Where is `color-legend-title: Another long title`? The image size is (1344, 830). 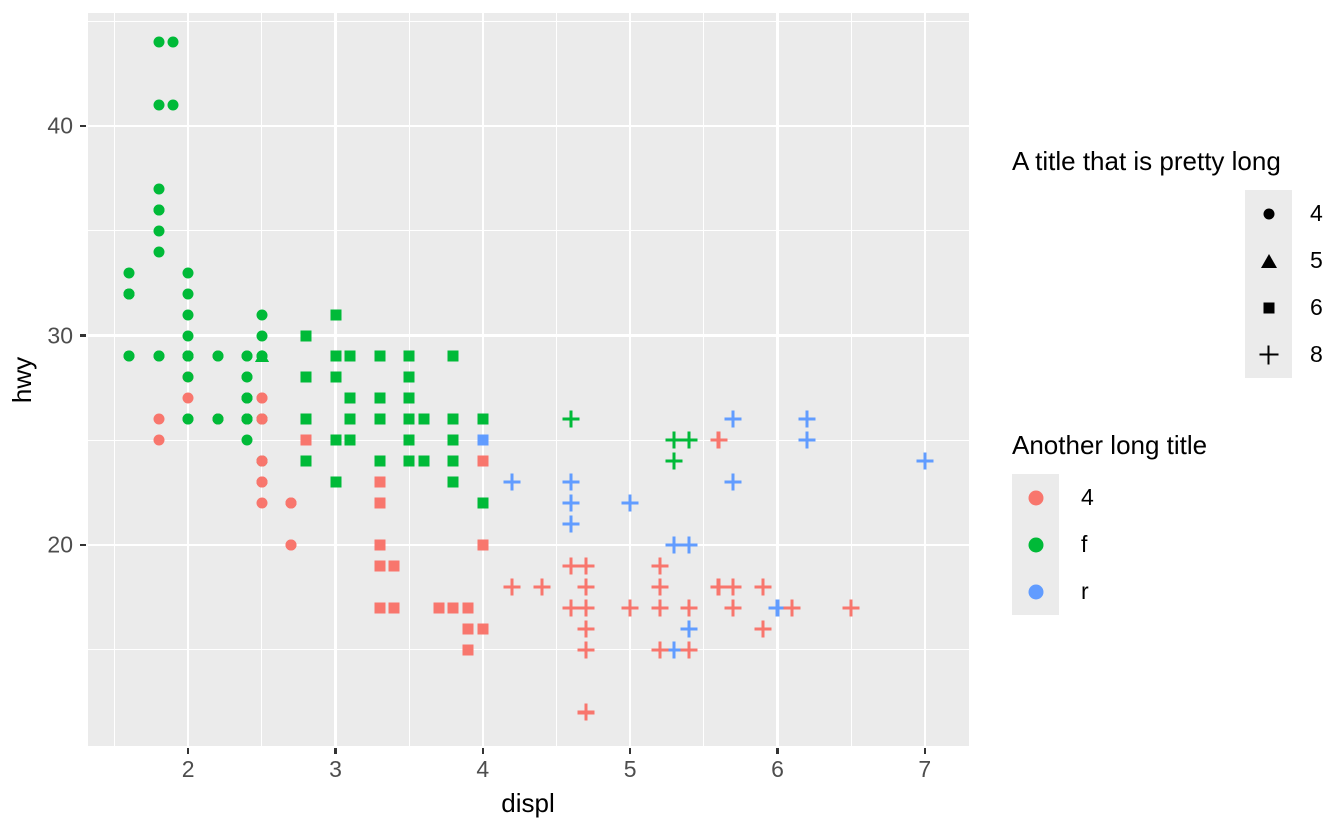
color-legend-title: Another long title is located at coordinates (1110, 445).